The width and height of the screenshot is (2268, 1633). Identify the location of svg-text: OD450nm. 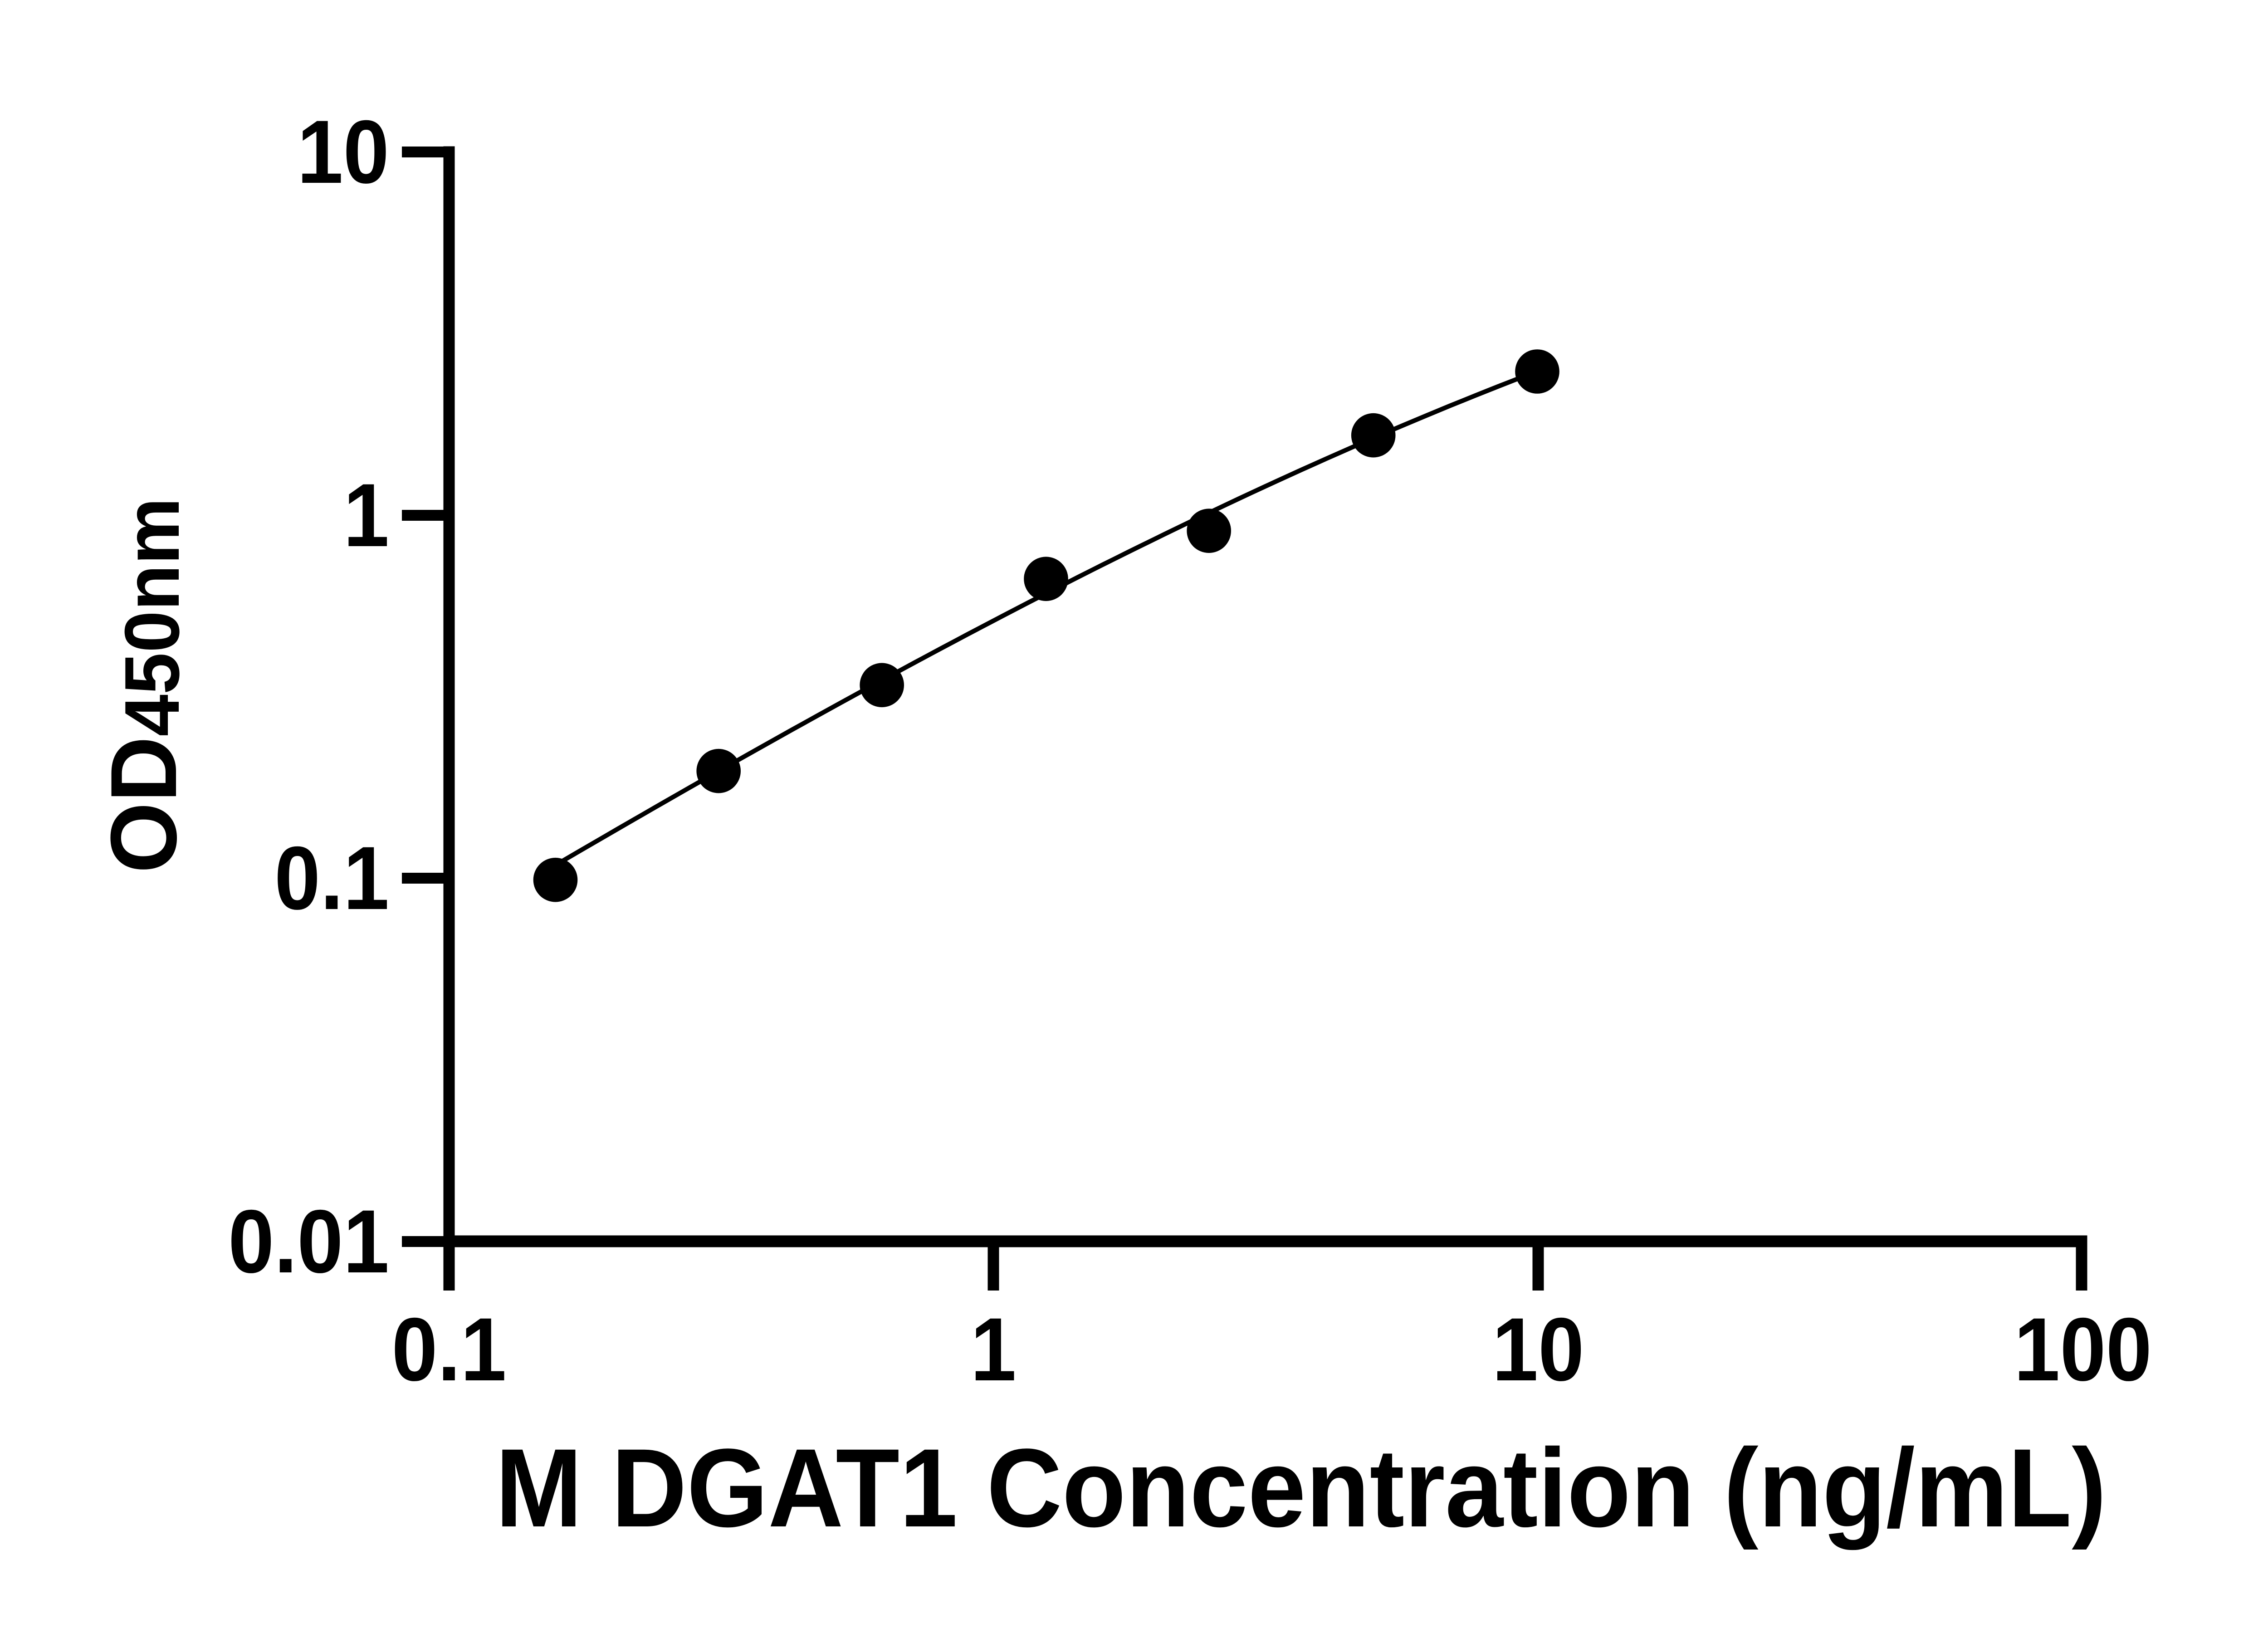
(144, 685).